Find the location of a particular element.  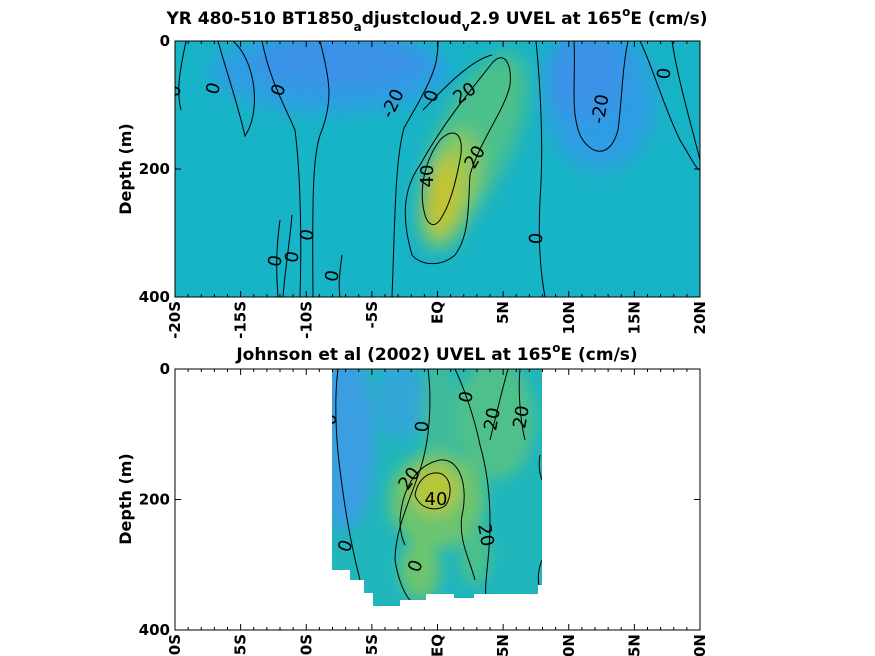

panel-2-contours is located at coordinates (438, 485).